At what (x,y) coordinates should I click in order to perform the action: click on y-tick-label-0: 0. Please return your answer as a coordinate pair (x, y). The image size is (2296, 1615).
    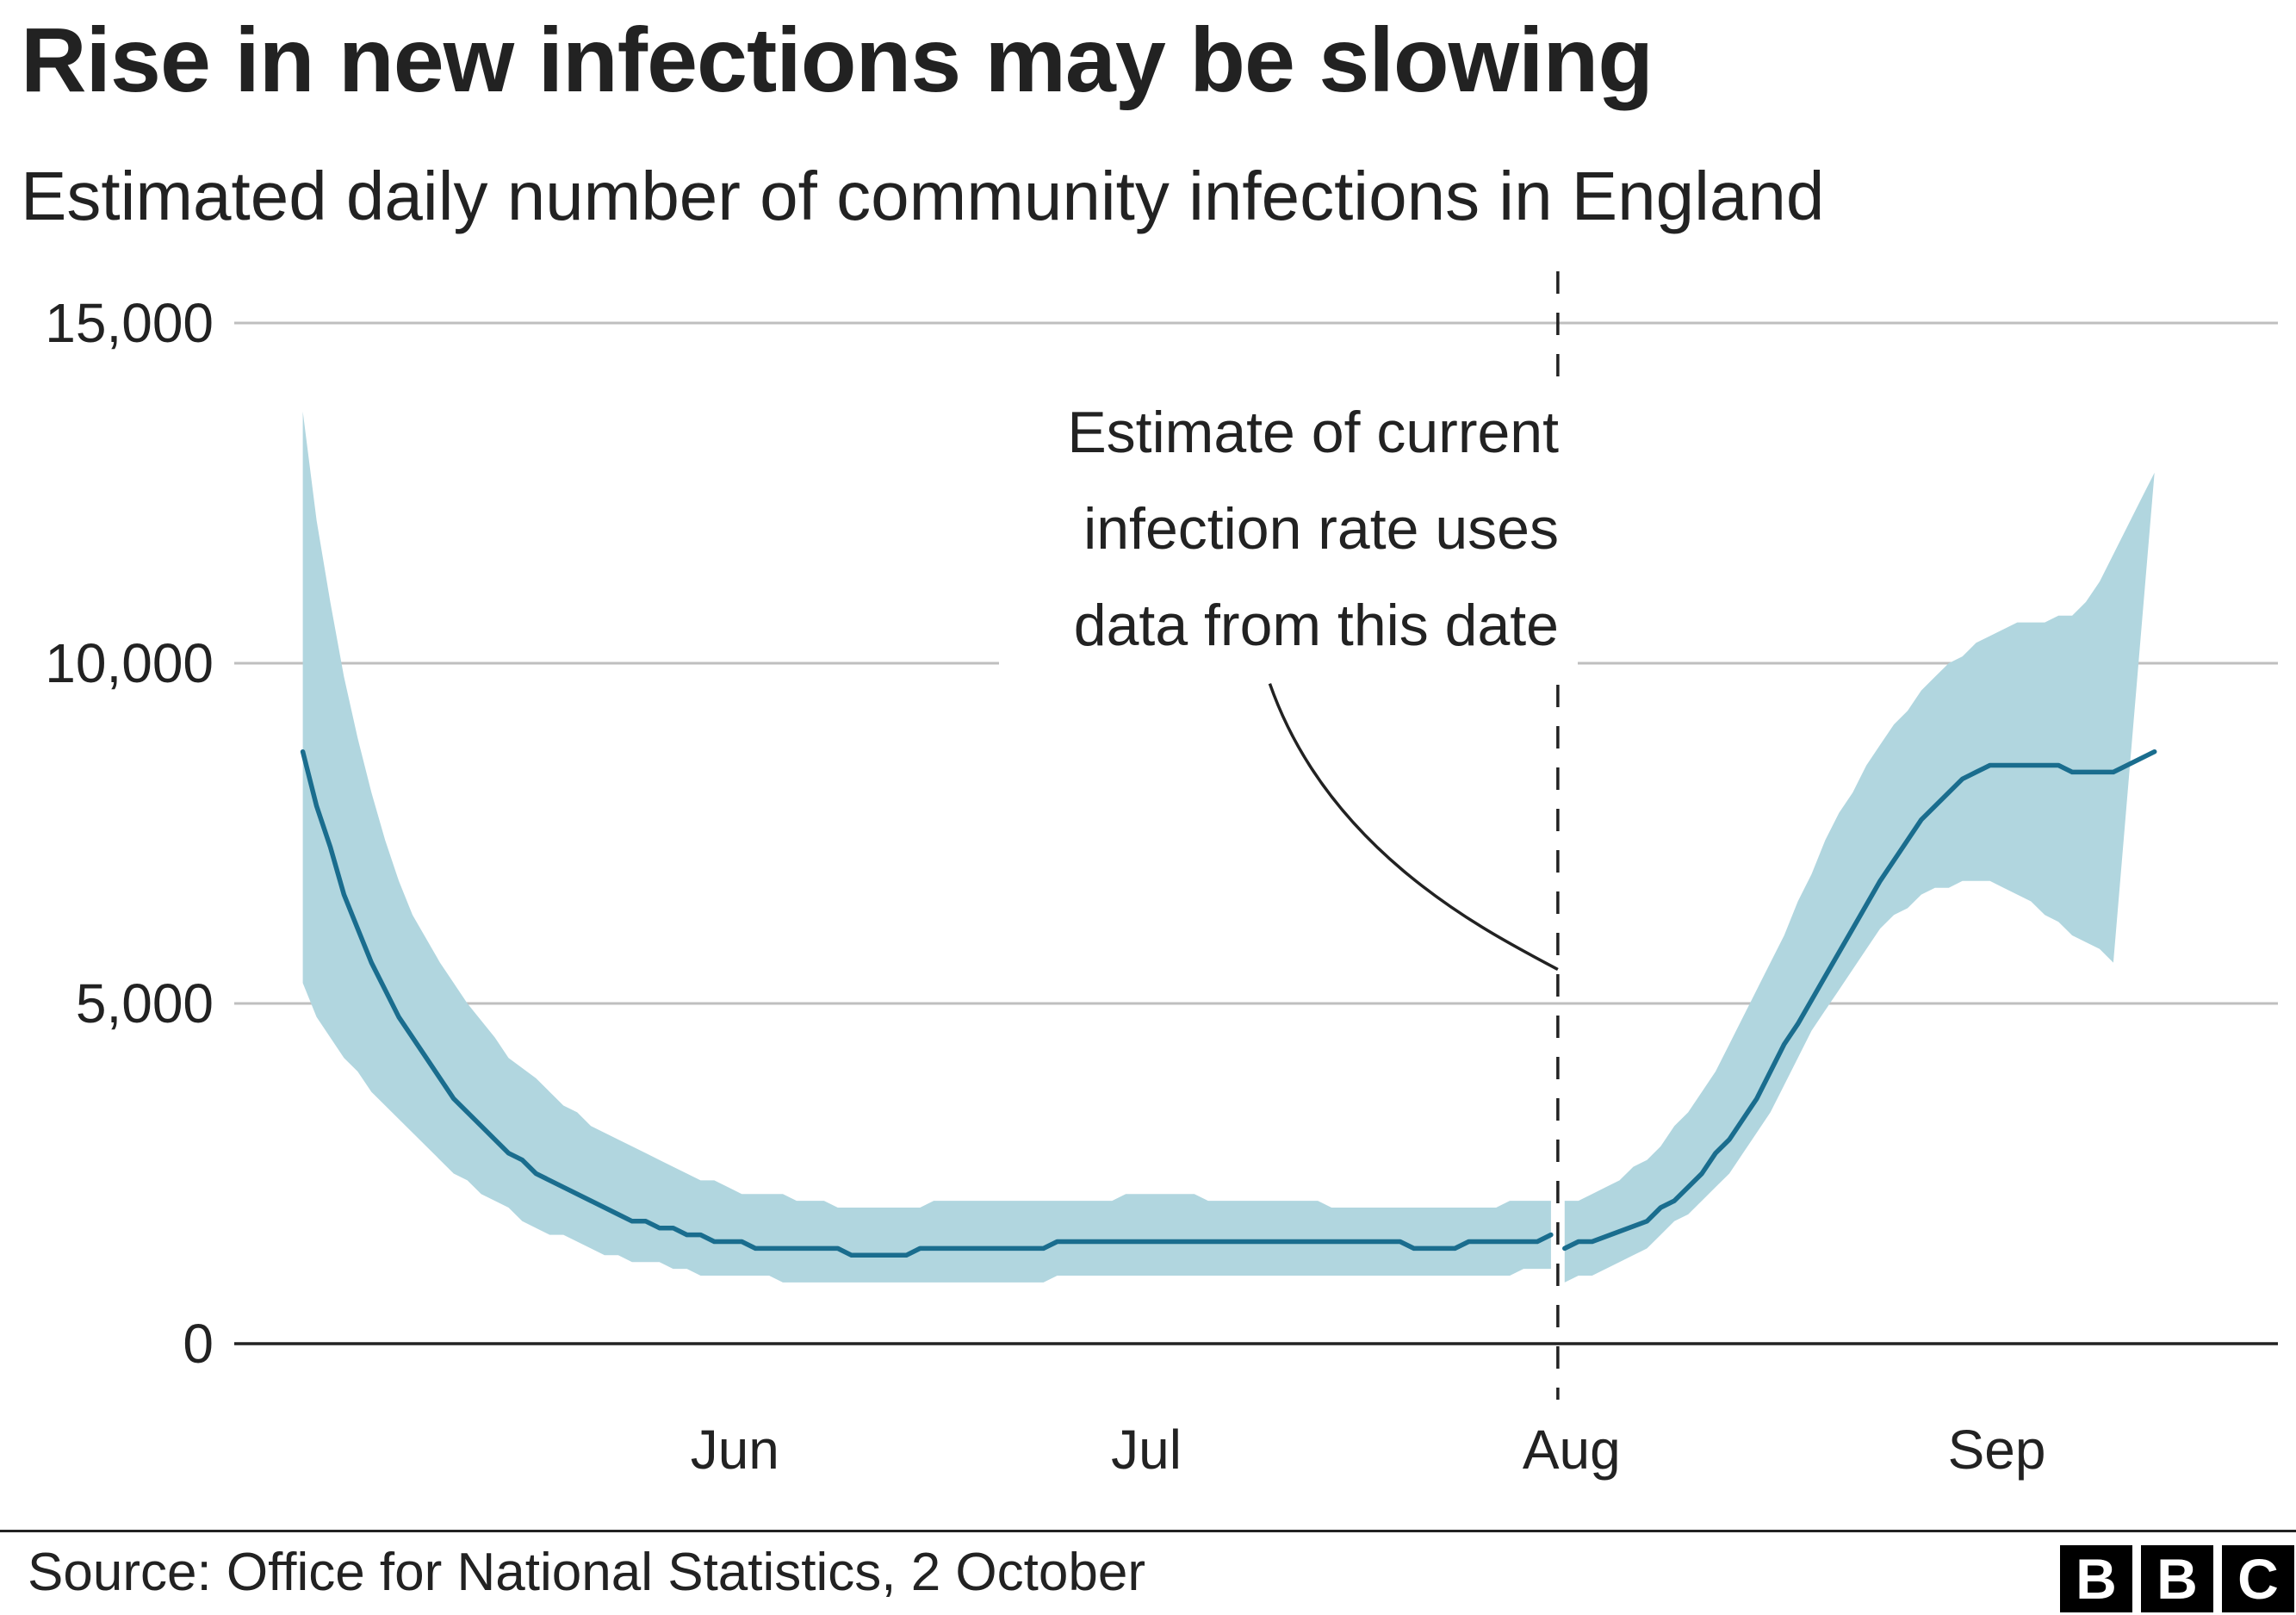
    Looking at the image, I should click on (198, 1344).